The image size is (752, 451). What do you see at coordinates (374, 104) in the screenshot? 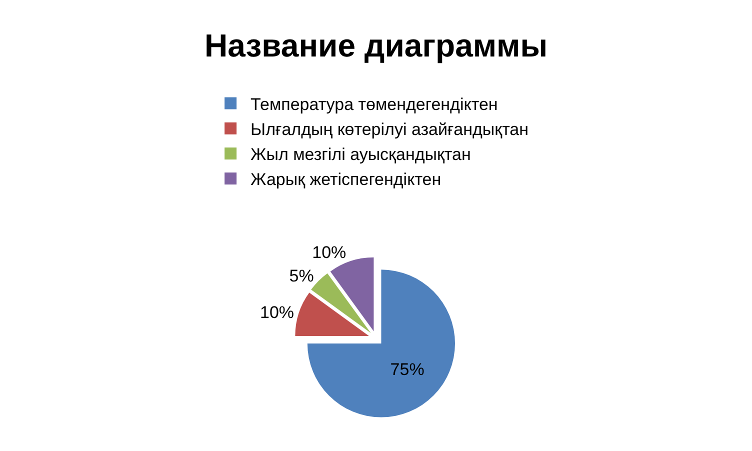
I see `legend-label: Температура төмендегендіктен` at bounding box center [374, 104].